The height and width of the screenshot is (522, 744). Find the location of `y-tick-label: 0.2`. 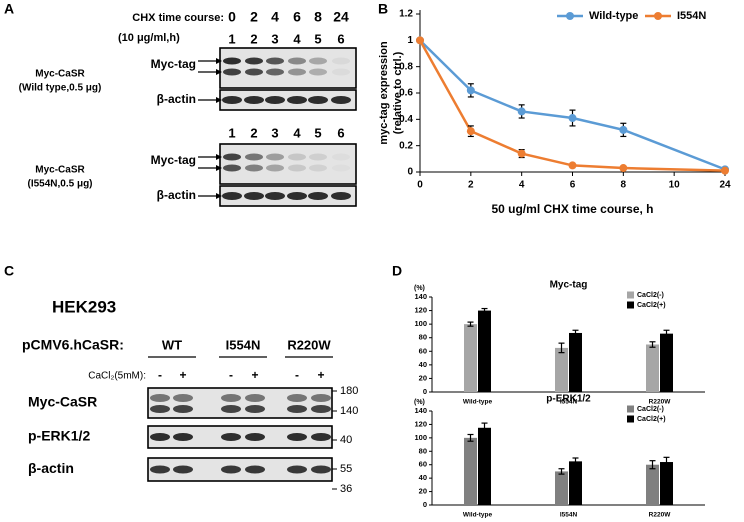

y-tick-label: 0.2 is located at coordinates (406, 145).